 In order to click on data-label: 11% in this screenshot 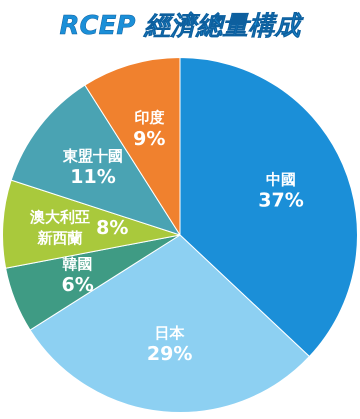, I will do `click(93, 177)`.